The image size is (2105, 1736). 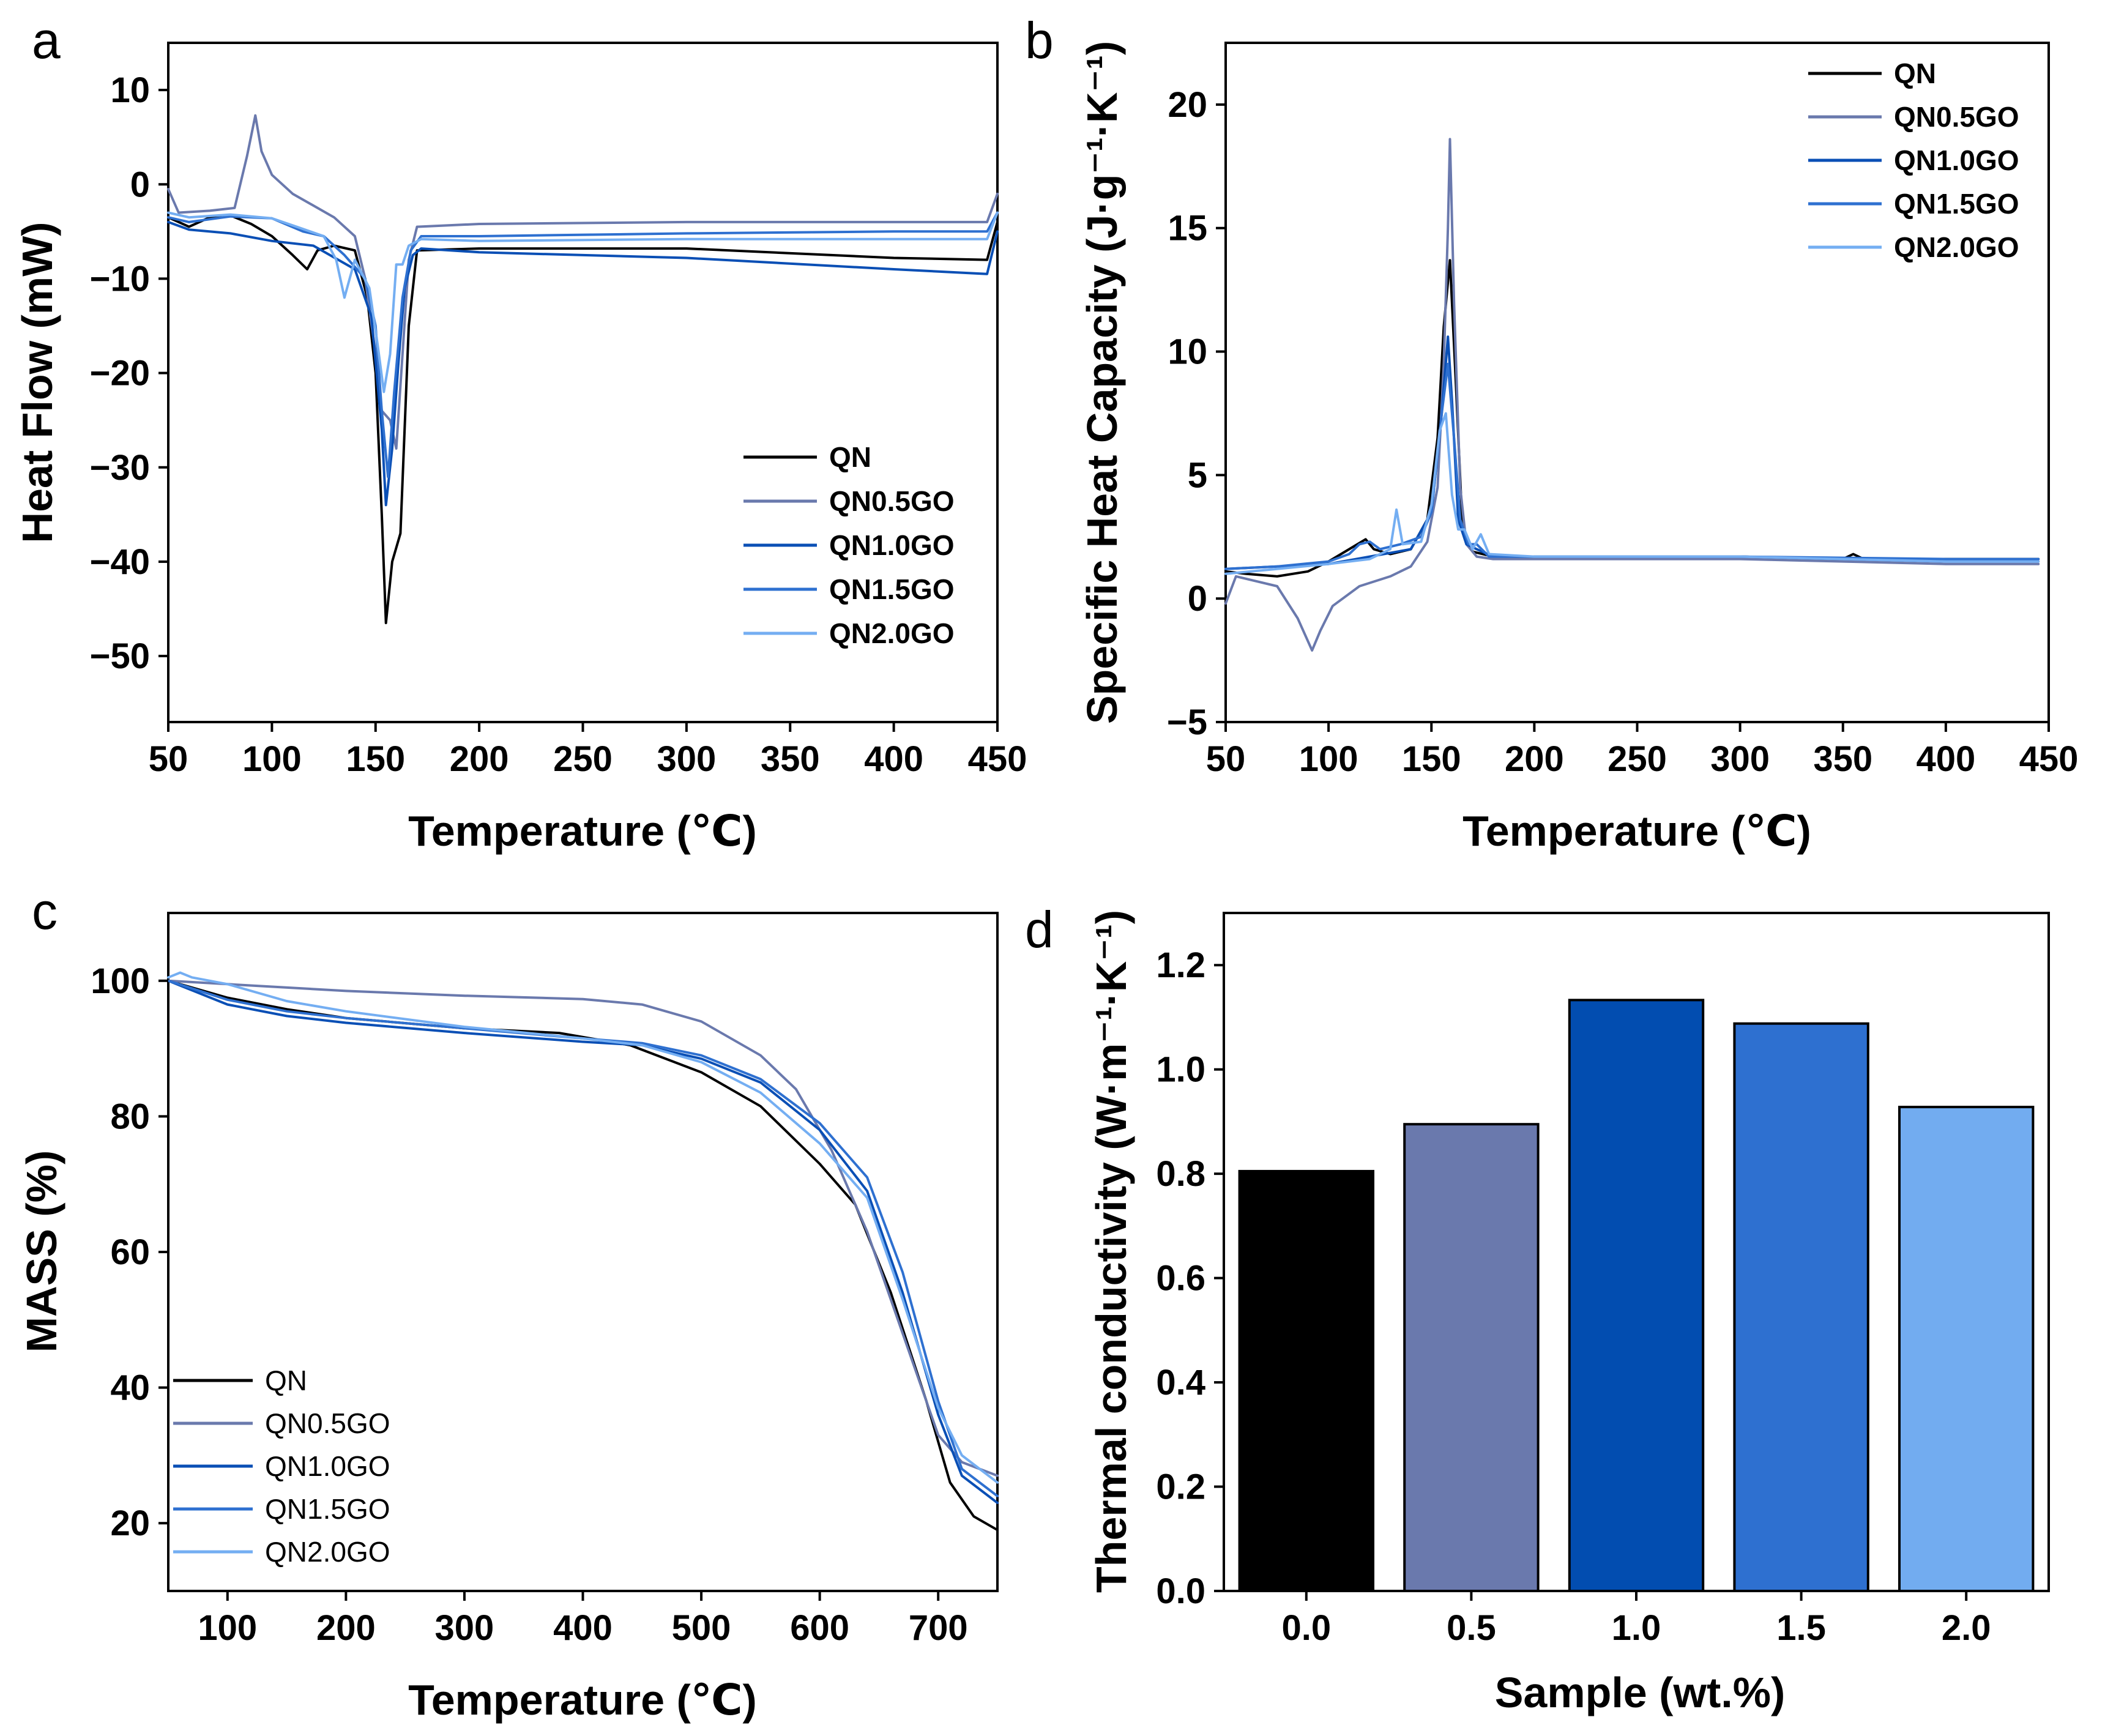 I want to click on panel-c-x-tick-label: 300, so click(x=464, y=1628).